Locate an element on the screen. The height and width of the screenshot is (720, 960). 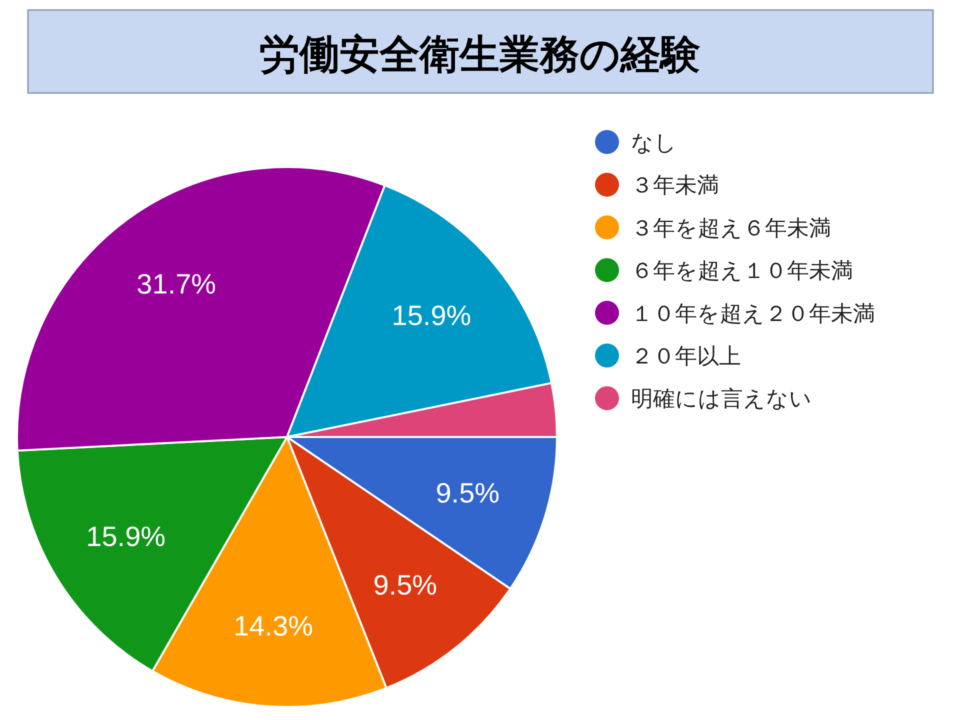
legend-label: １０年を超え２０年未満 is located at coordinates (753, 314).